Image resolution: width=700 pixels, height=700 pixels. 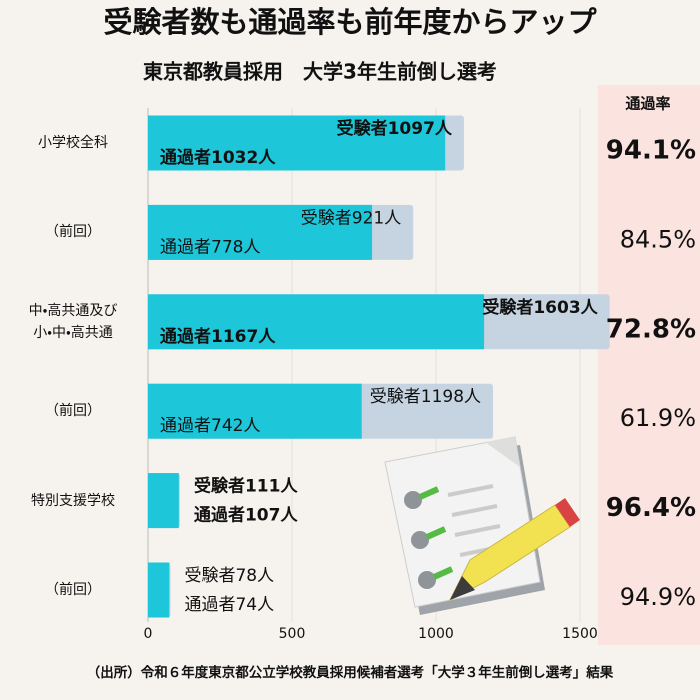 What do you see at coordinates (651, 329) in the screenshot?
I see `rate-label: 72.8%` at bounding box center [651, 329].